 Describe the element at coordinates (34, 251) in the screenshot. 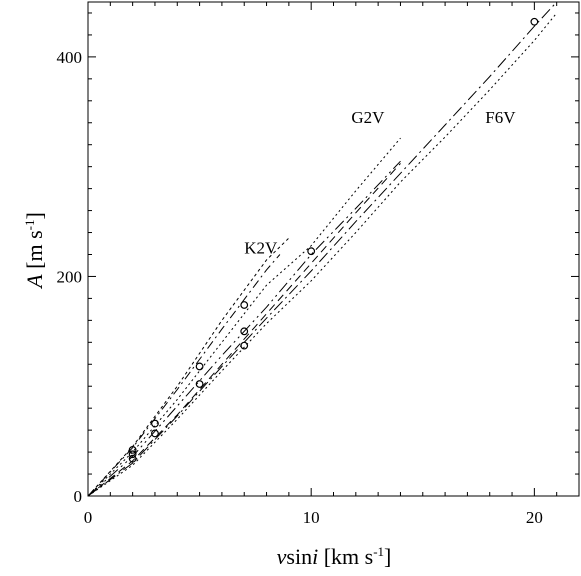

I see `y-axis-title: A [m s-1]` at that location.